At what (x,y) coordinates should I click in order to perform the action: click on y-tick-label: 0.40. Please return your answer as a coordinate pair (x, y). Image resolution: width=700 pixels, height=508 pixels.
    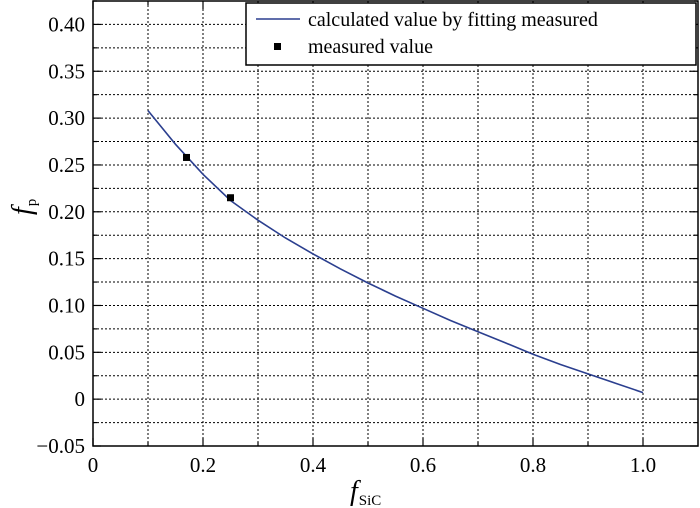
    Looking at the image, I should click on (66, 24).